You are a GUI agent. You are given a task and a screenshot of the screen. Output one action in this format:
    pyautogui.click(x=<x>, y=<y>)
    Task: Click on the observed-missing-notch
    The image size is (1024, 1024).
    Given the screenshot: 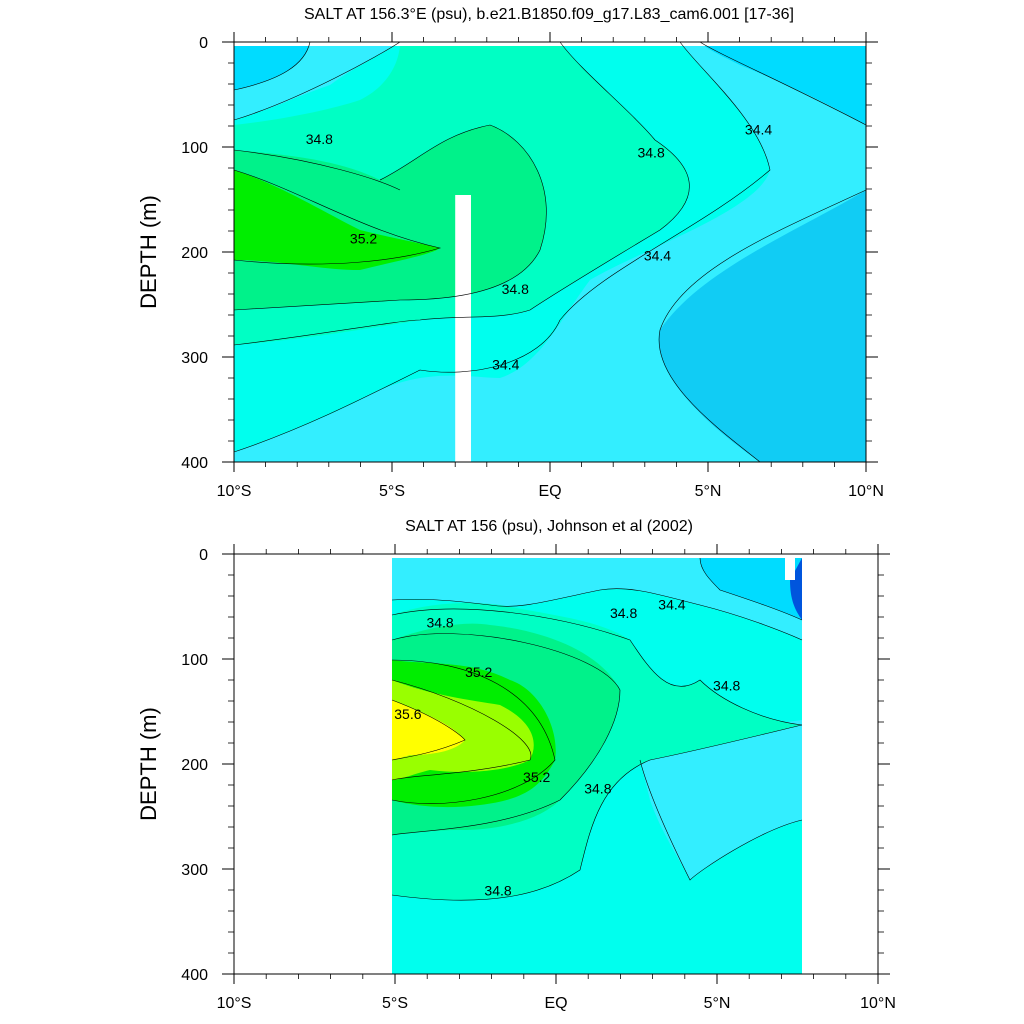 What is the action you would take?
    pyautogui.click(x=790, y=569)
    